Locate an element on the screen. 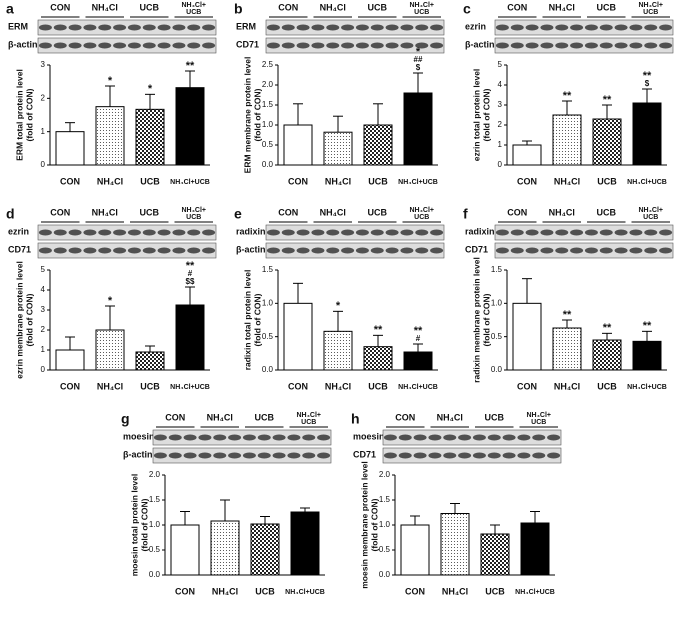 This screenshot has width=685, height=618. blot-row-label: ezrin is located at coordinates (475, 26).